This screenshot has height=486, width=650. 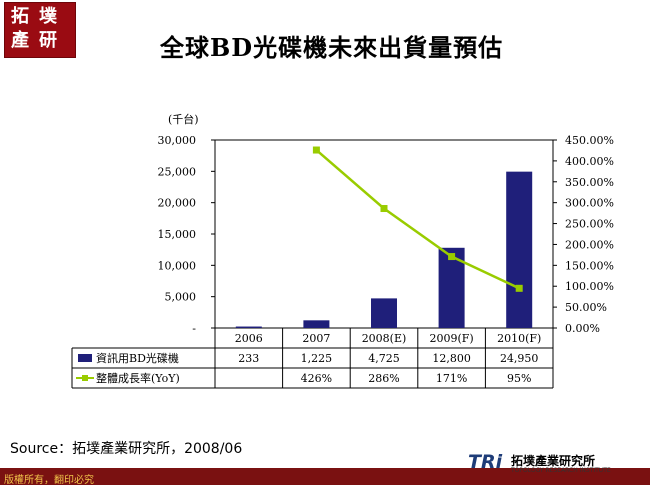 What do you see at coordinates (451, 378) in the screenshot?
I see `growth-data-label: 171%` at bounding box center [451, 378].